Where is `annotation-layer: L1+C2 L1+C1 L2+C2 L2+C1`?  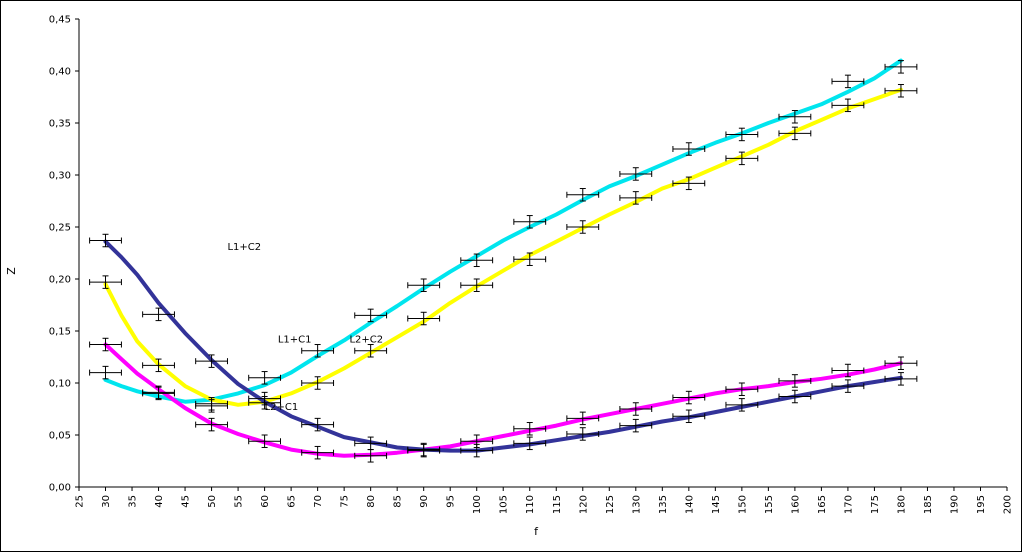
annotation-layer: L1+C2 L1+C1 L2+C2 L2+C1 is located at coordinates (305, 327).